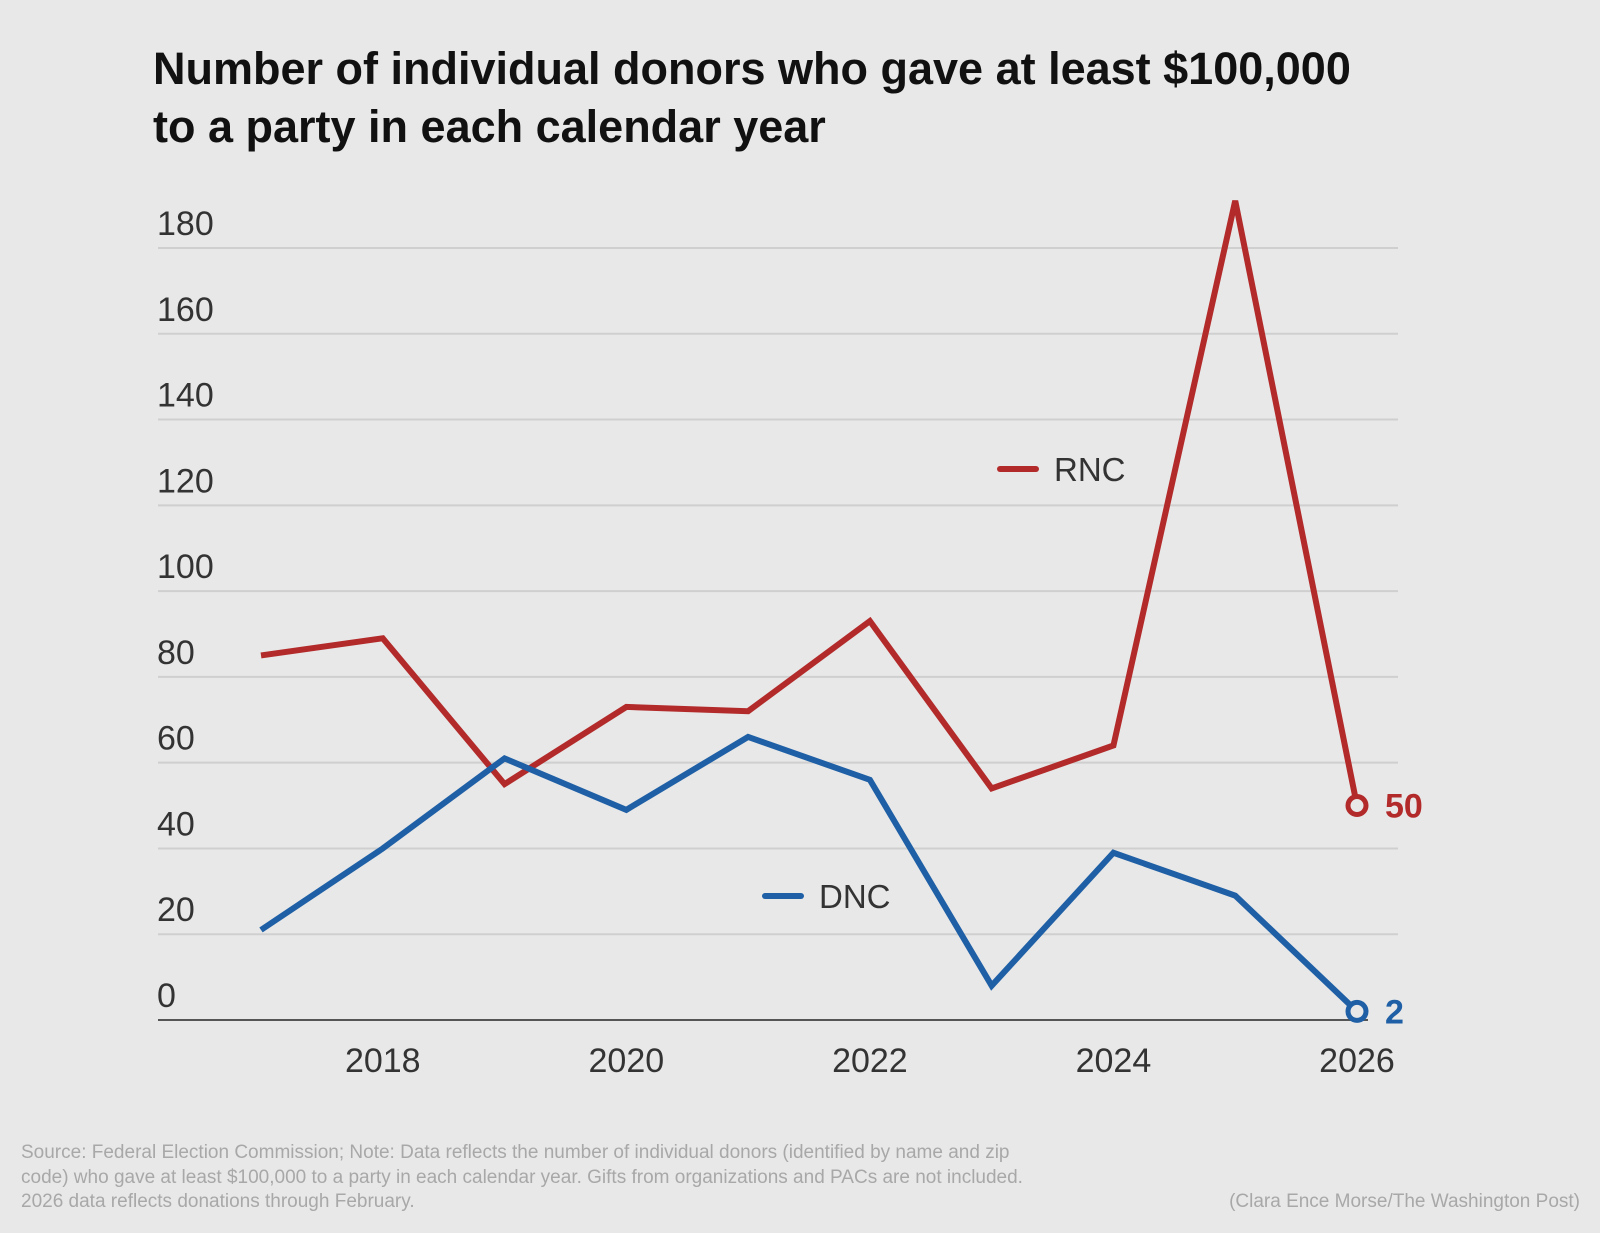 This screenshot has height=1233, width=1600. What do you see at coordinates (1090, 469) in the screenshot?
I see `legend-label-rnc: RNC` at bounding box center [1090, 469].